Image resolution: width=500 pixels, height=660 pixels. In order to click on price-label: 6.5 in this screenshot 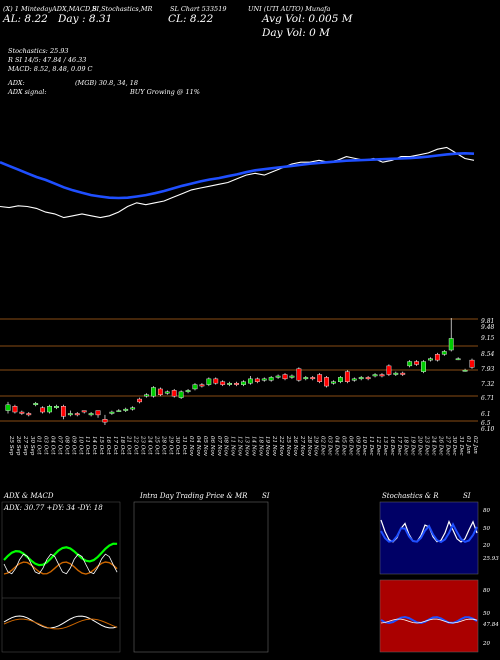, I will do `click(486, 423)`.